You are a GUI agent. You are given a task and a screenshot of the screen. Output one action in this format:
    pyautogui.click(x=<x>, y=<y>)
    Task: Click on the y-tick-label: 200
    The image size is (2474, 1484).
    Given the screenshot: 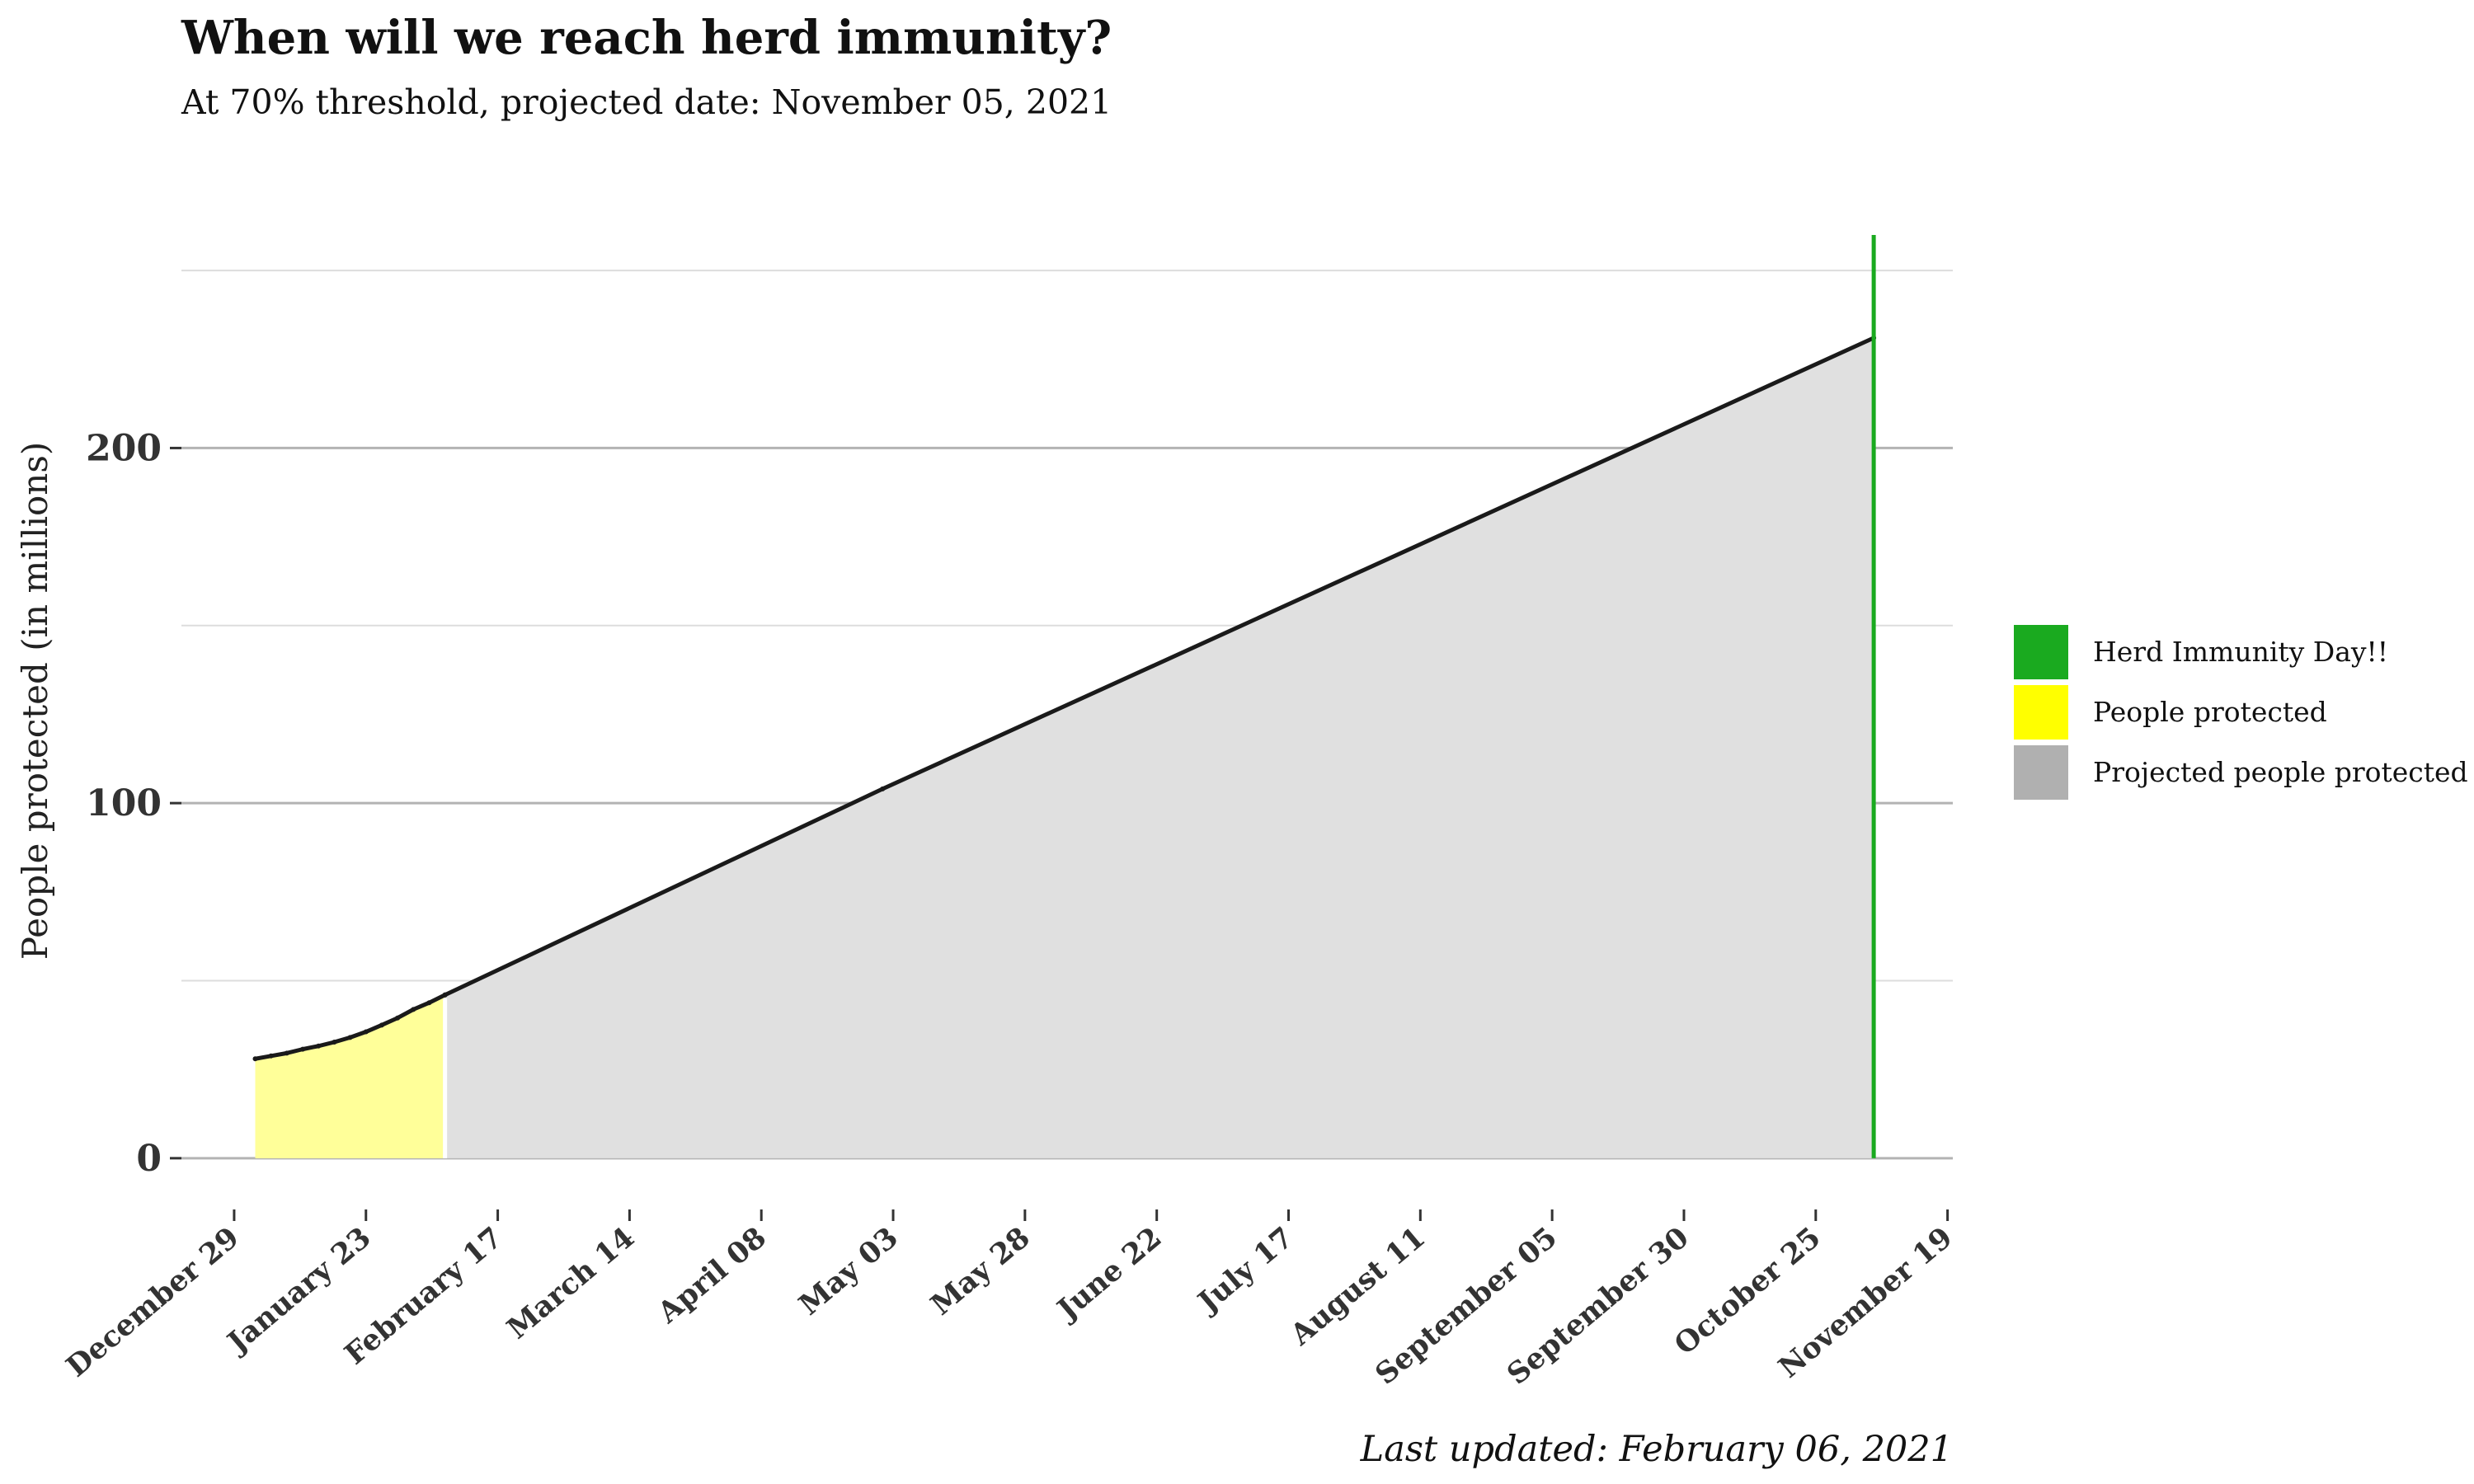 What is the action you would take?
    pyautogui.click(x=124, y=448)
    